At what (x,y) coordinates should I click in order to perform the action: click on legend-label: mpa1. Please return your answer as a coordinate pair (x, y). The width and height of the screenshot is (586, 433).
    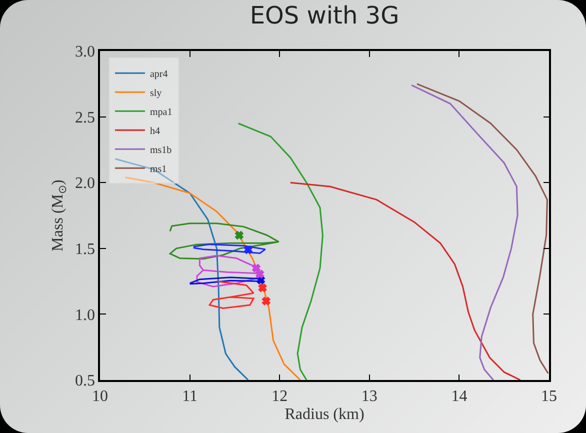
    Looking at the image, I should click on (161, 112).